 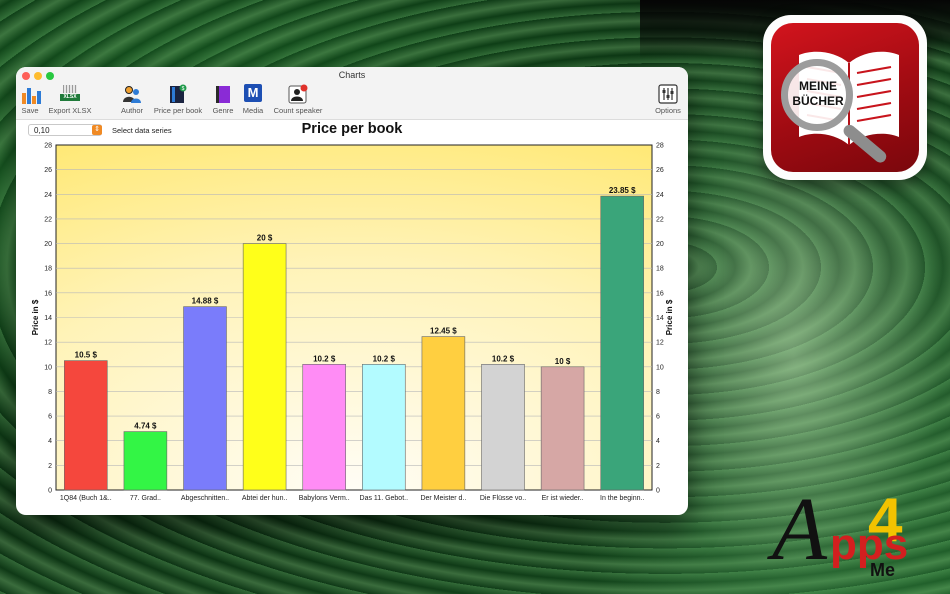 What do you see at coordinates (660, 269) in the screenshot?
I see `y-tick-label-right: 18` at bounding box center [660, 269].